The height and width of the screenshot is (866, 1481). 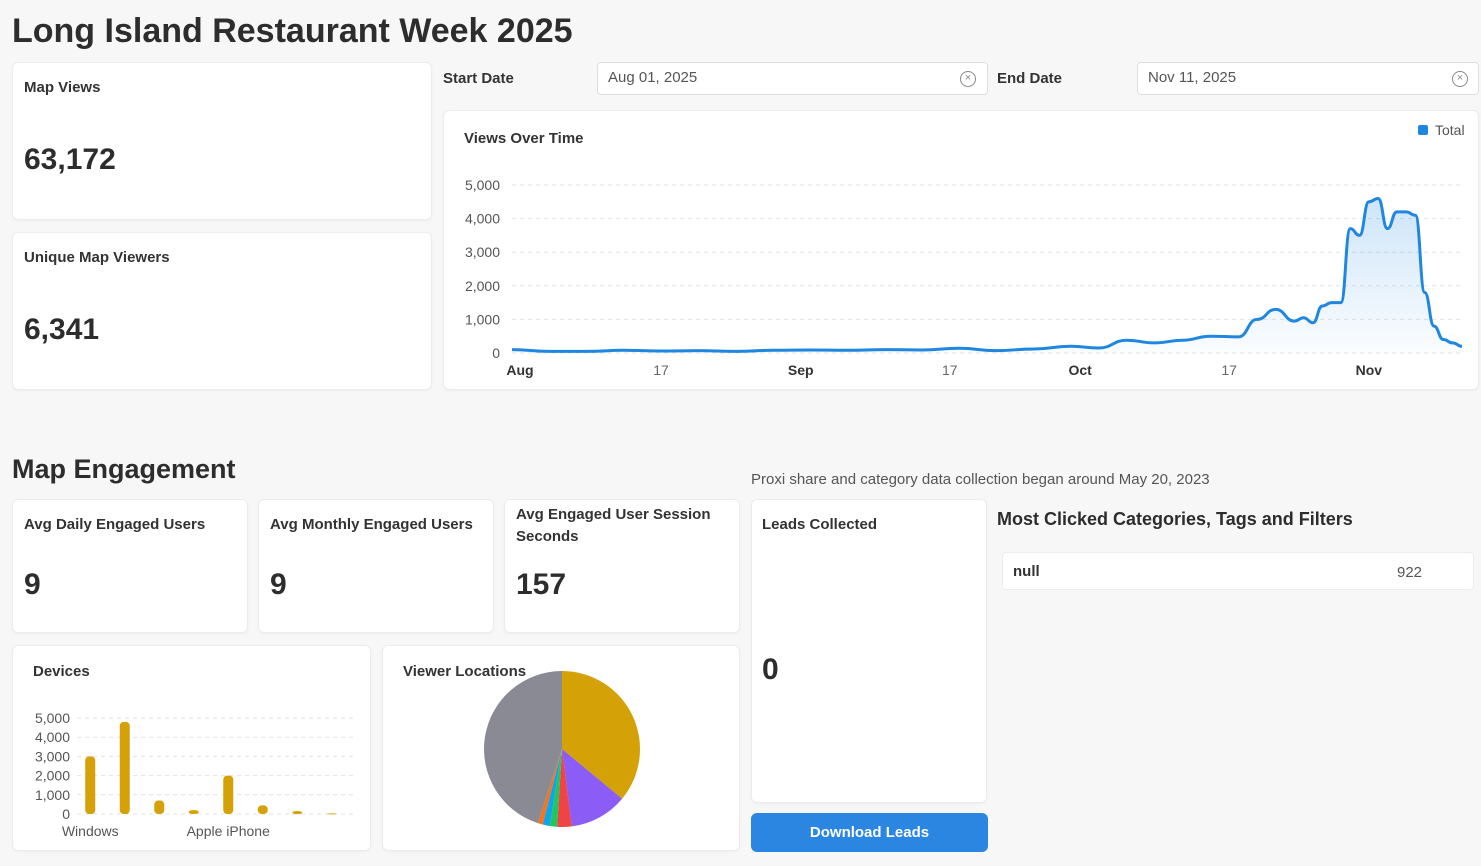 I want to click on avg-monthly-value: 9, so click(x=278, y=584).